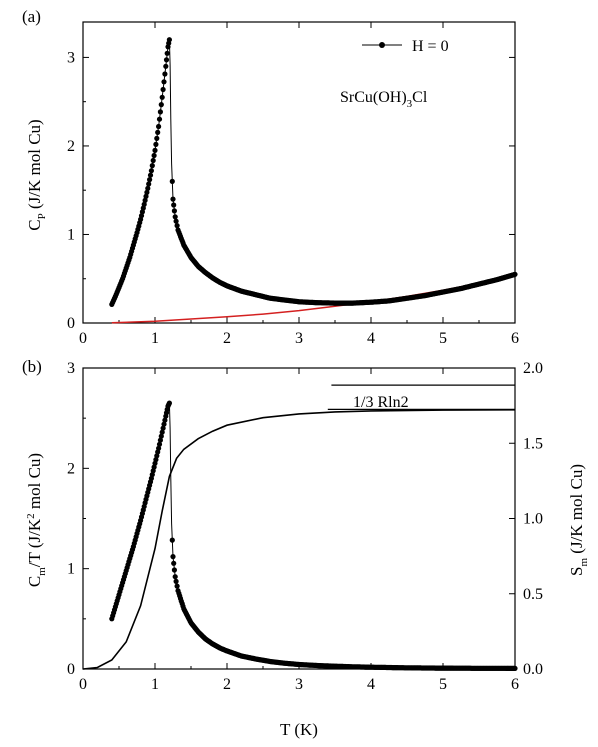 The height and width of the screenshot is (747, 598). Describe the element at coordinates (31, 16) in the screenshot. I see `panel-a-label: (a)` at that location.